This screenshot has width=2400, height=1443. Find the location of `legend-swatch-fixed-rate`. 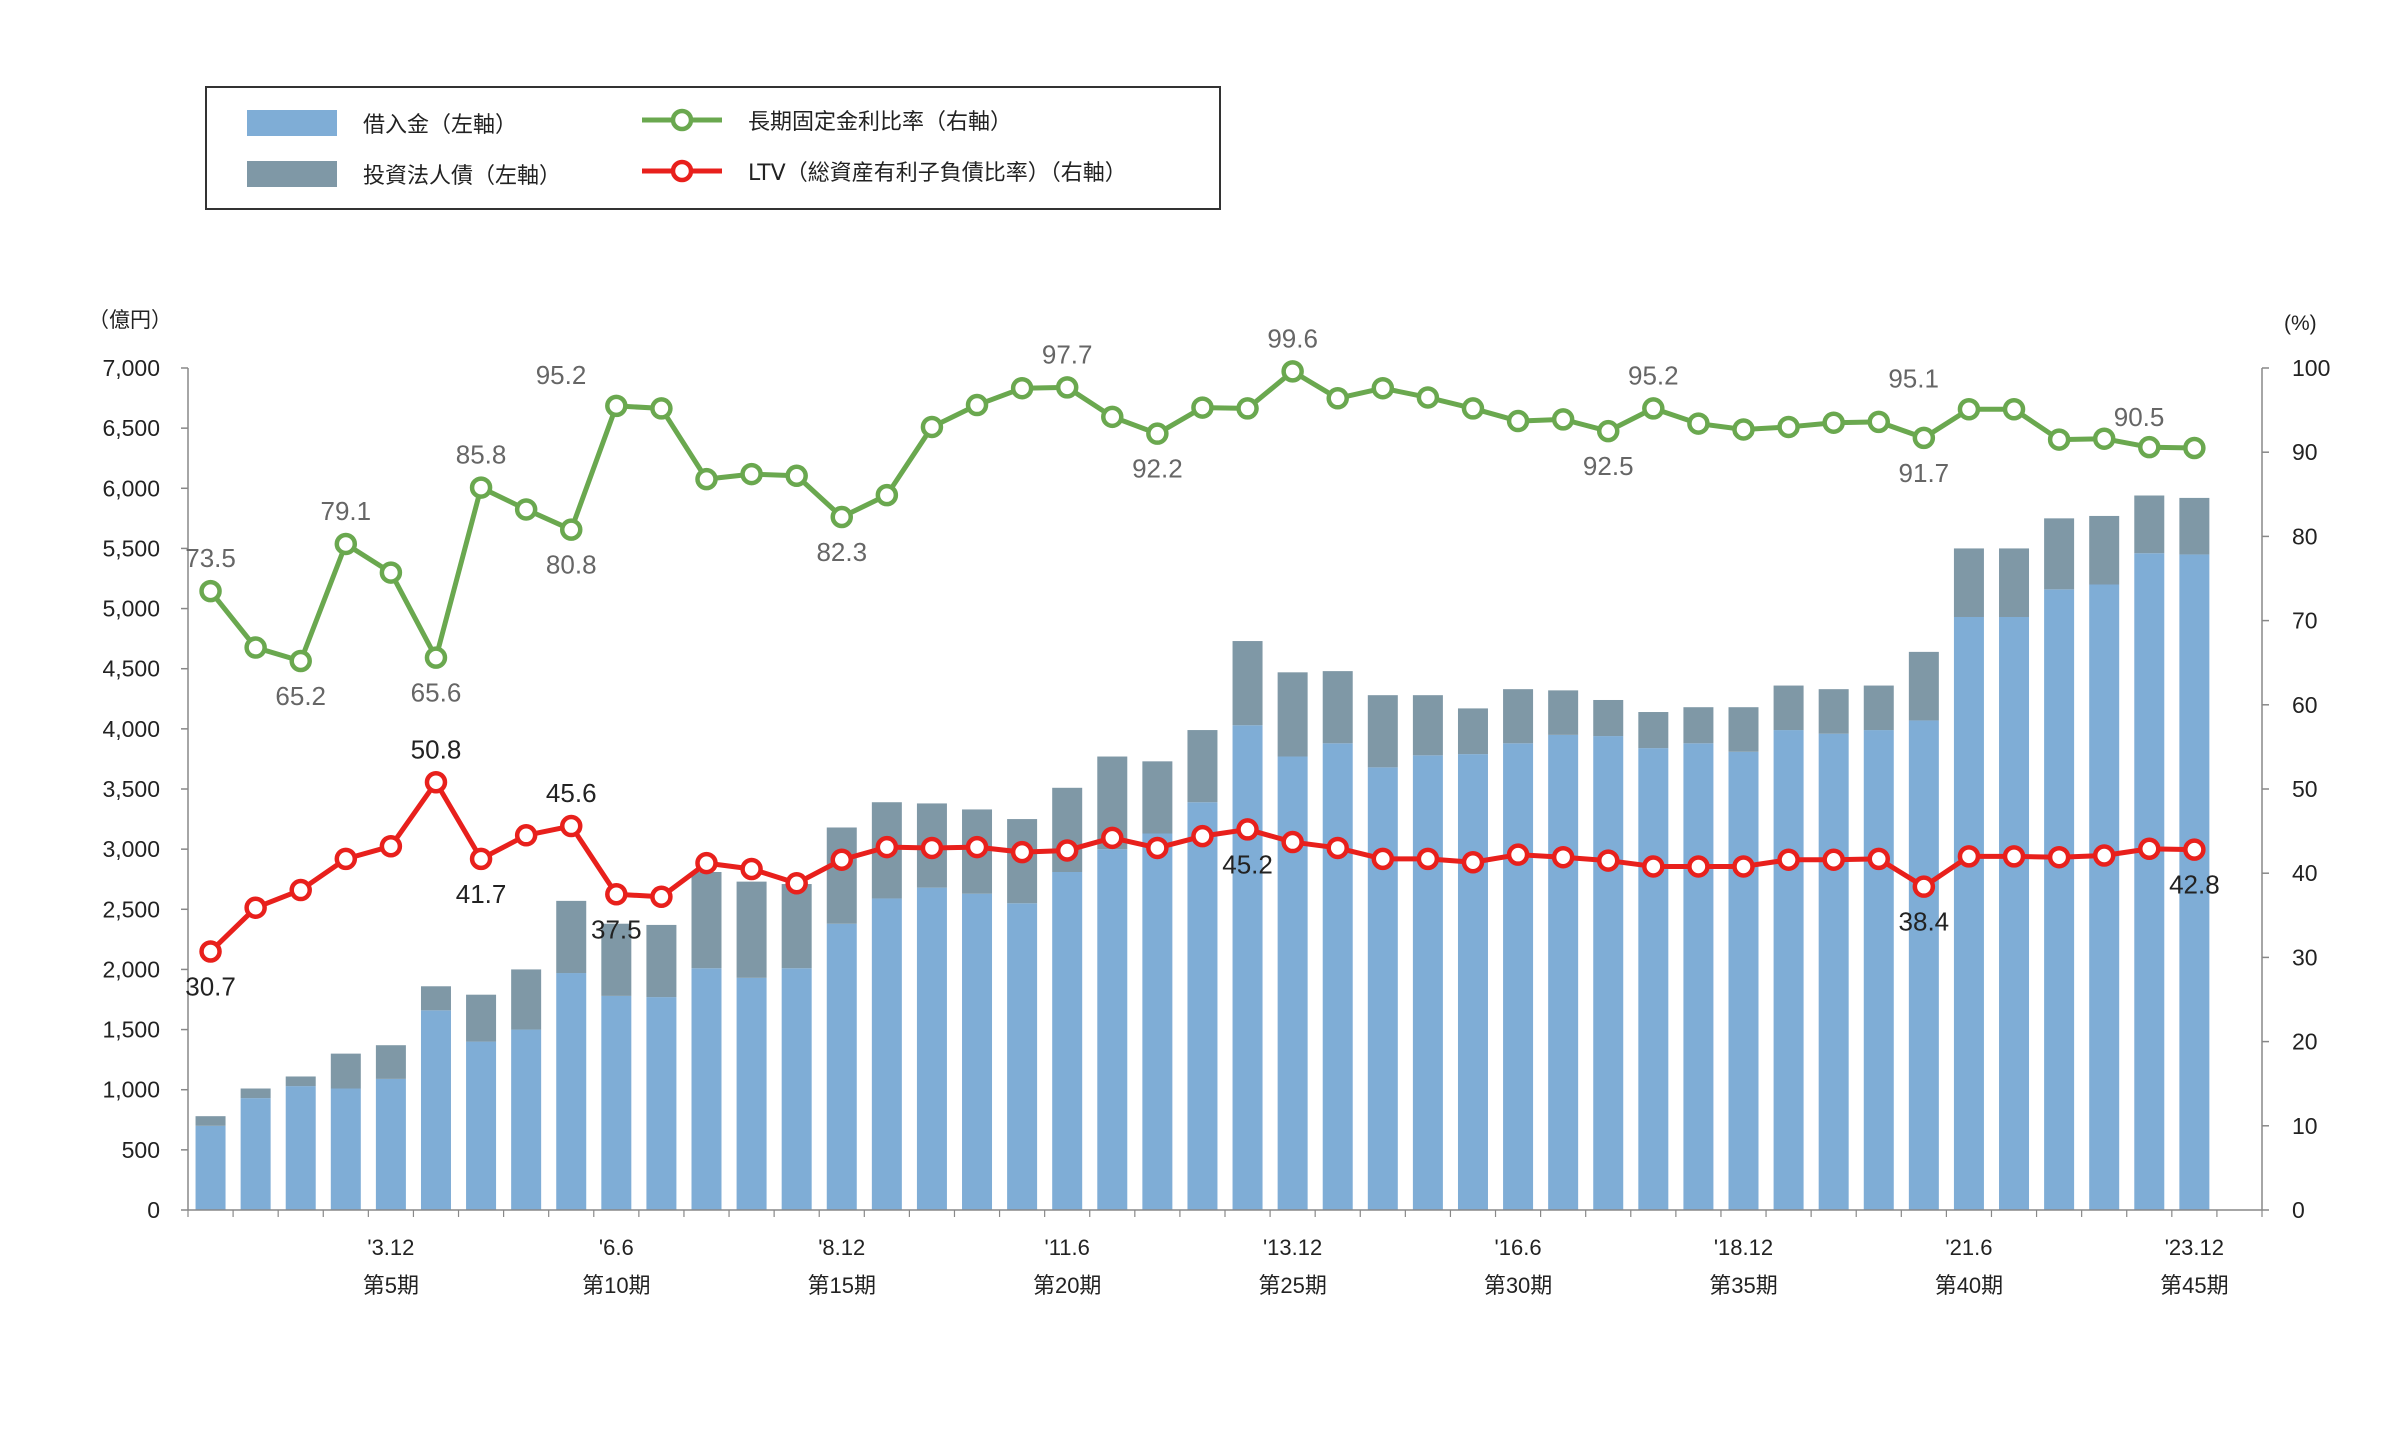

legend-swatch-fixed-rate is located at coordinates (682, 120).